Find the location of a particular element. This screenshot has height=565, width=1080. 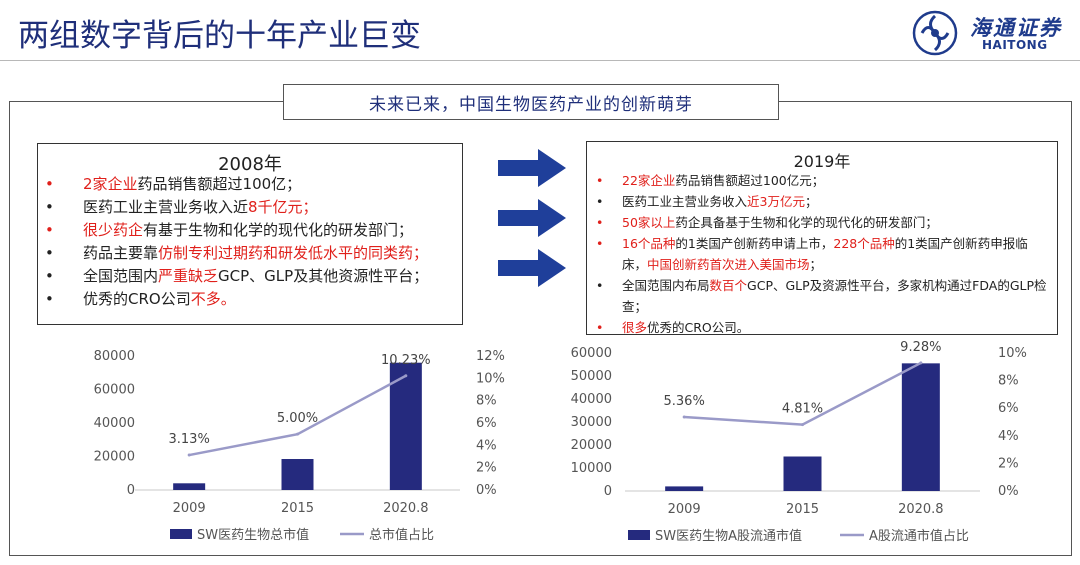

bullet-item: • 22家企业药品销售额超过100亿元； is located at coordinates (821, 180).